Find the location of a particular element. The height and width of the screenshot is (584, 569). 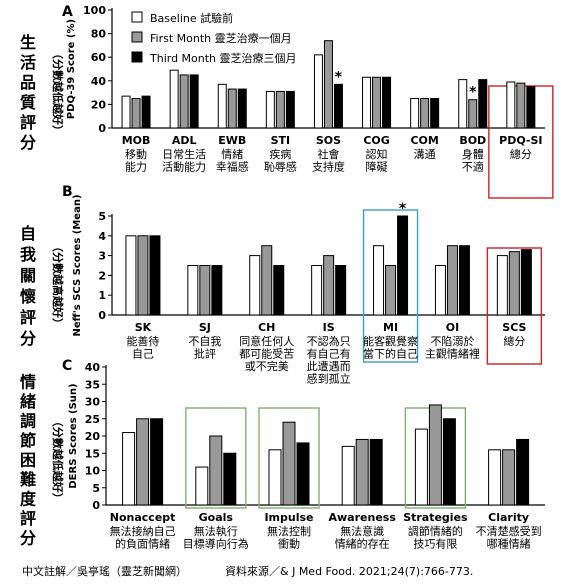

category-note: 身體 is located at coordinates (473, 154).